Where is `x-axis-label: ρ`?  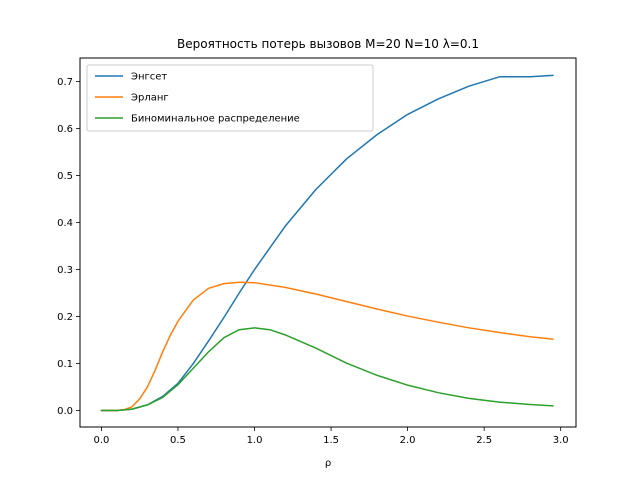
x-axis-label: ρ is located at coordinates (328, 463).